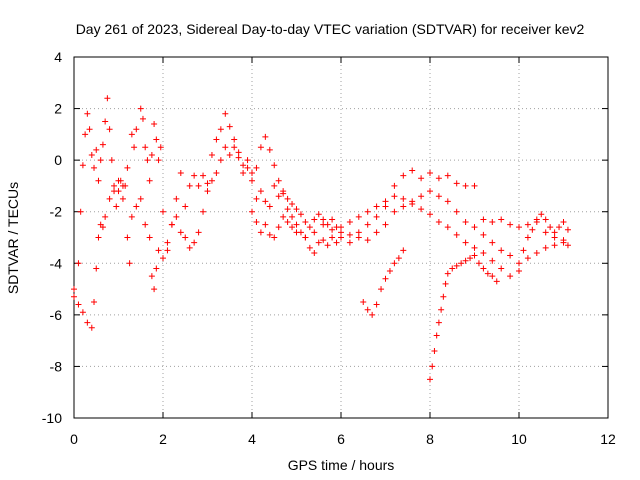  What do you see at coordinates (56, 212) in the screenshot?
I see `y-tick-label: -2` at bounding box center [56, 212].